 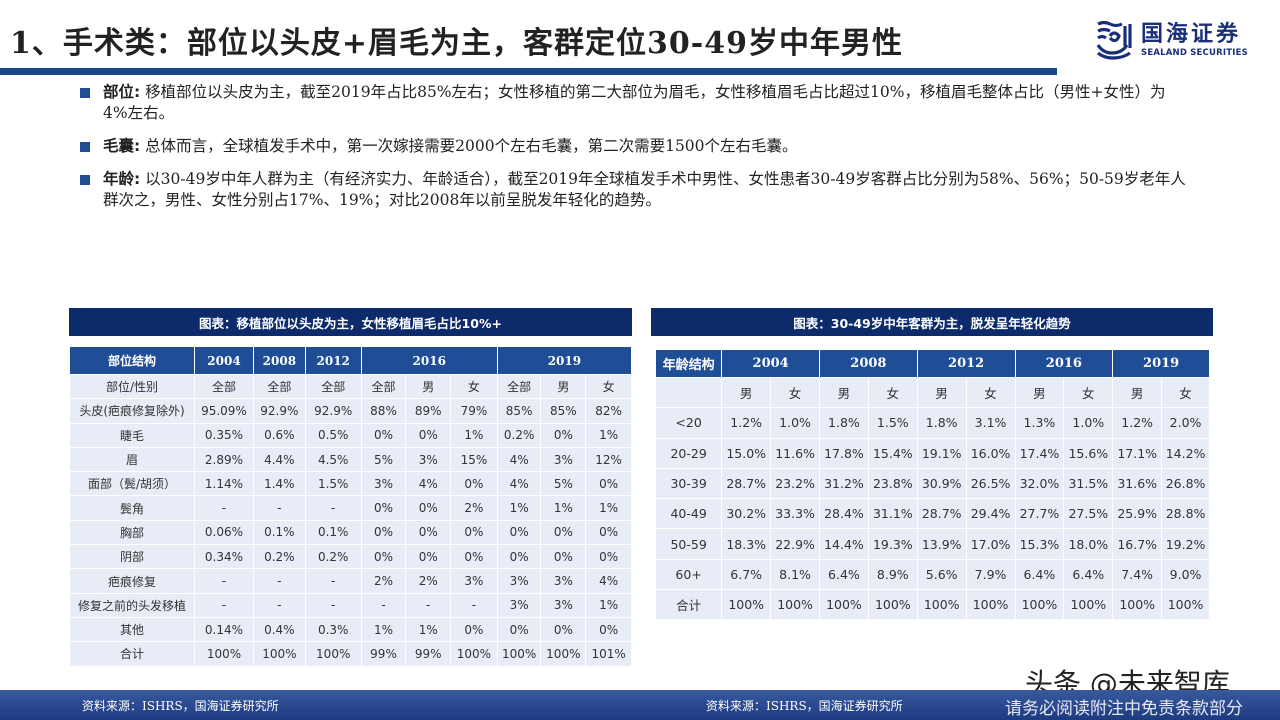 What do you see at coordinates (333, 435) in the screenshot?
I see `table-cell: 0.5%` at bounding box center [333, 435].